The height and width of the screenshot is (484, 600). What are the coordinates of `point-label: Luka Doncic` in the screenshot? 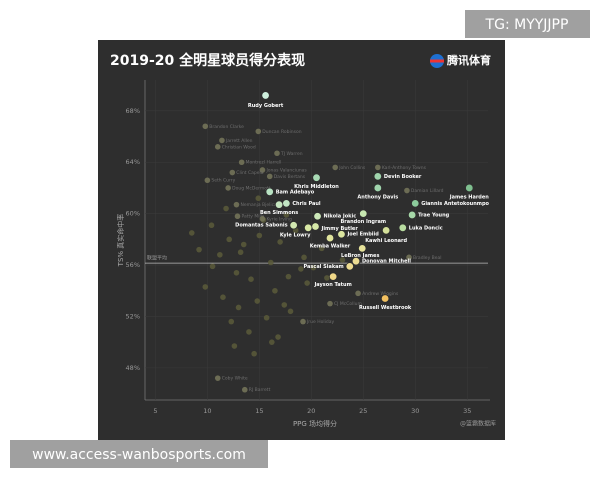 It's located at (426, 228).